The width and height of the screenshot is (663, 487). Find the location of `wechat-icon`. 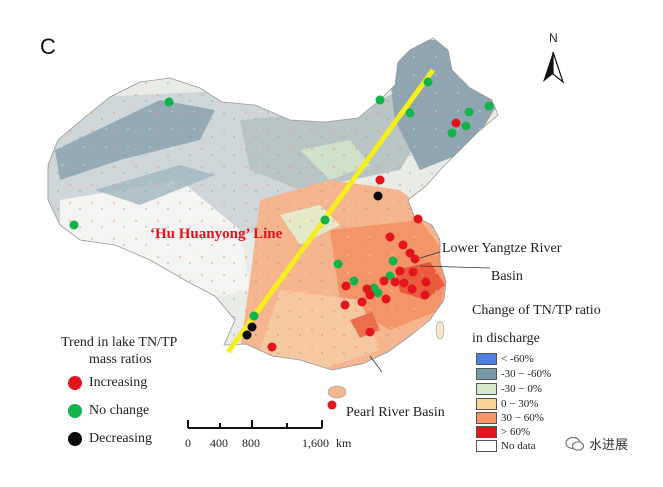

wechat-icon is located at coordinates (575, 443).